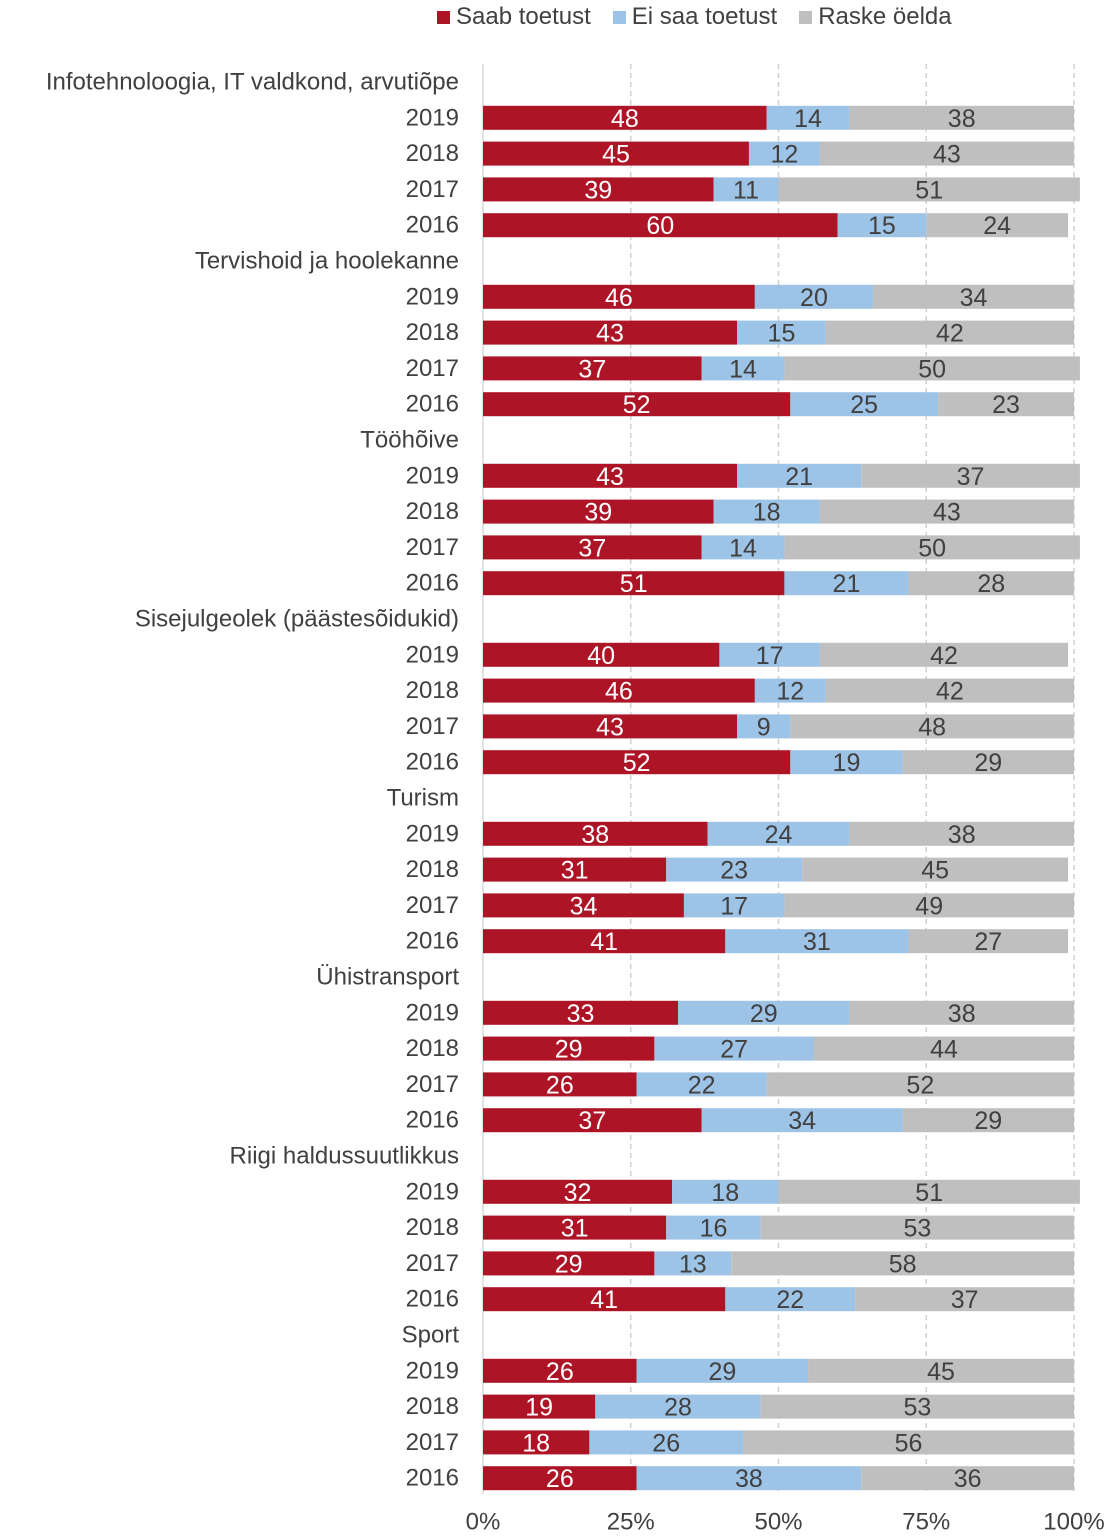  I want to click on data-label: 52, so click(637, 763).